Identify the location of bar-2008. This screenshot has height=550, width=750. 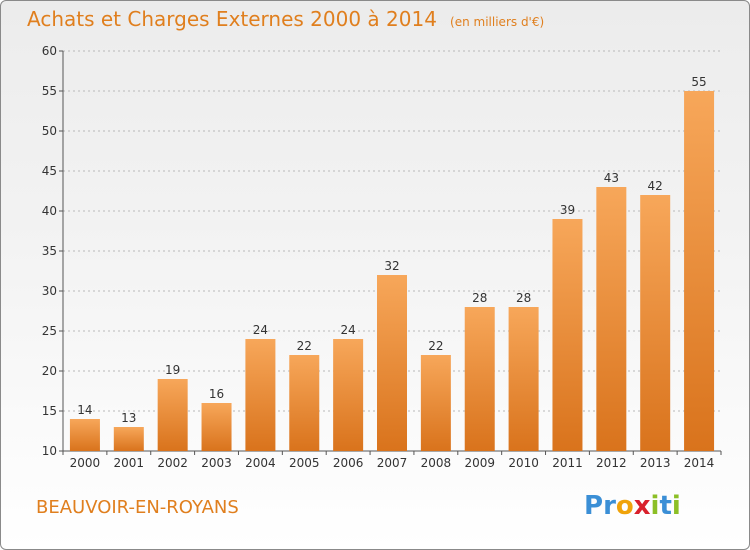
(435, 403).